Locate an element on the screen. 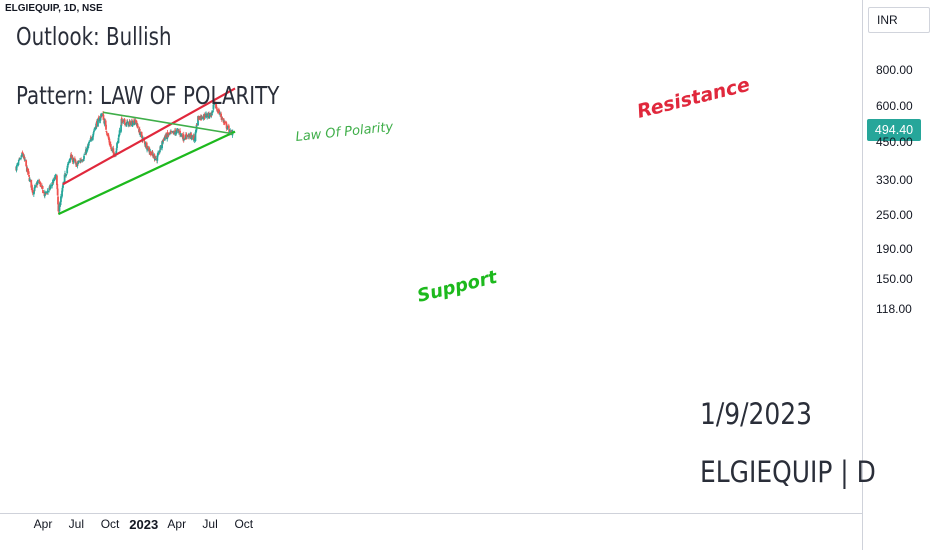  support-line is located at coordinates (146, 173).